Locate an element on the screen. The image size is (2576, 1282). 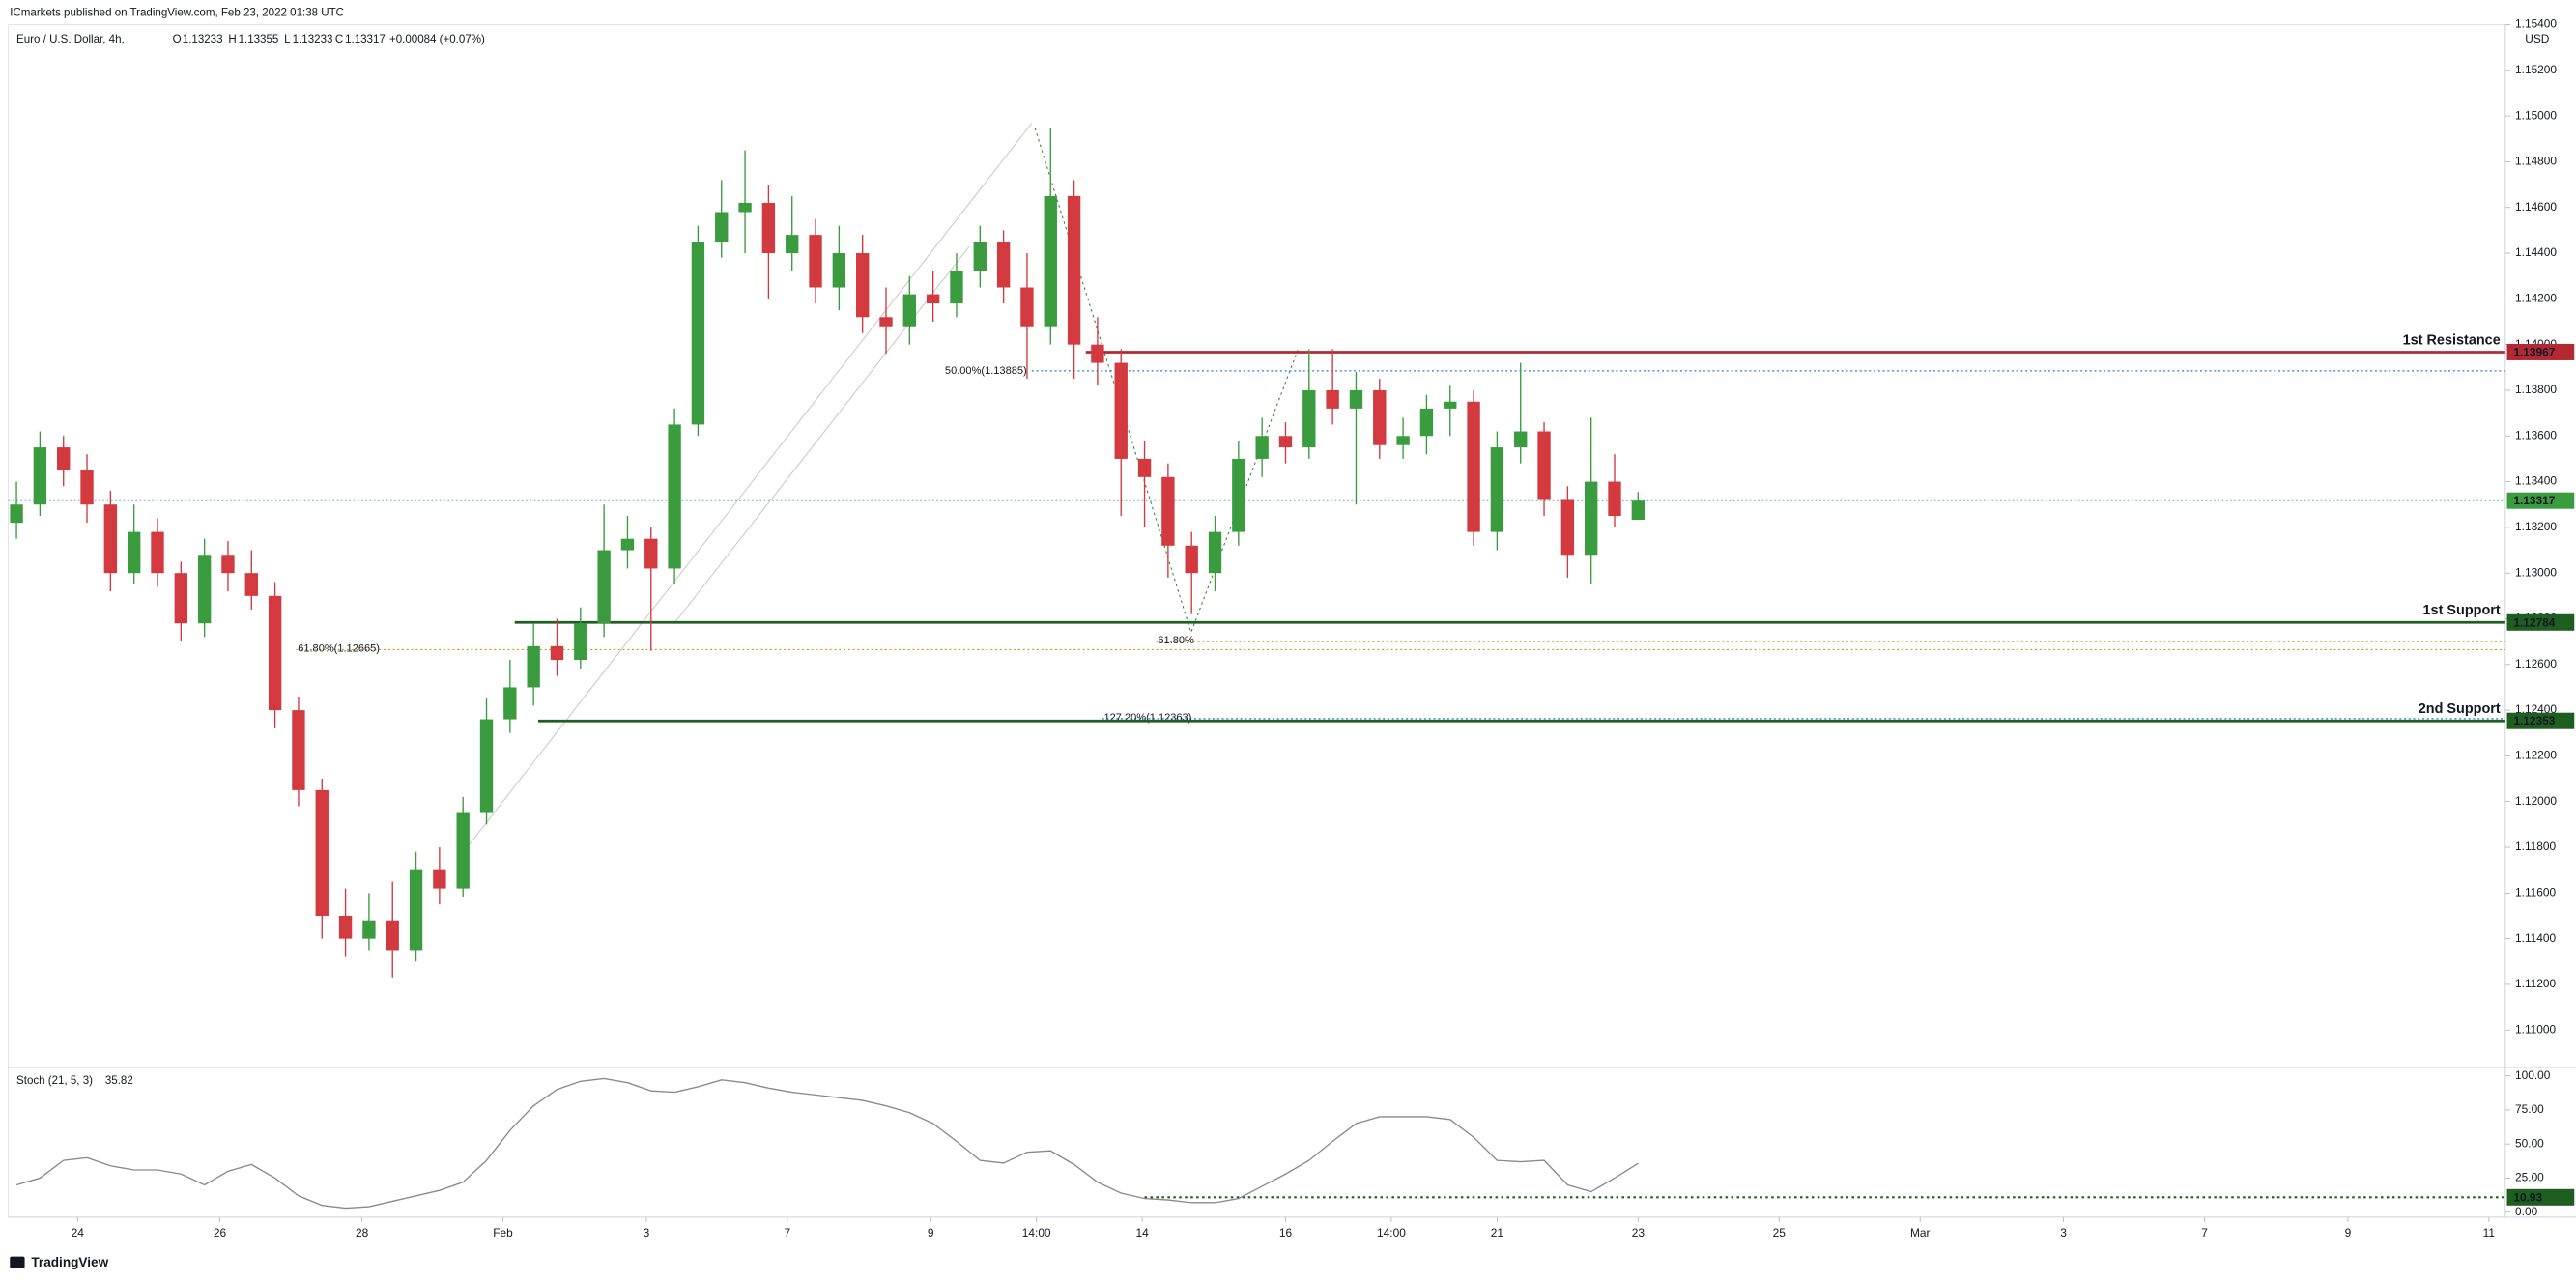
y-tick-label: 1.12000 is located at coordinates (2536, 801).